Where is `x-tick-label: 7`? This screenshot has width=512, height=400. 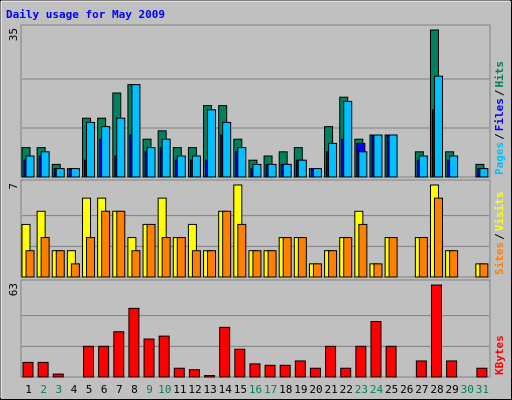 x-tick-label: 7 is located at coordinates (119, 389).